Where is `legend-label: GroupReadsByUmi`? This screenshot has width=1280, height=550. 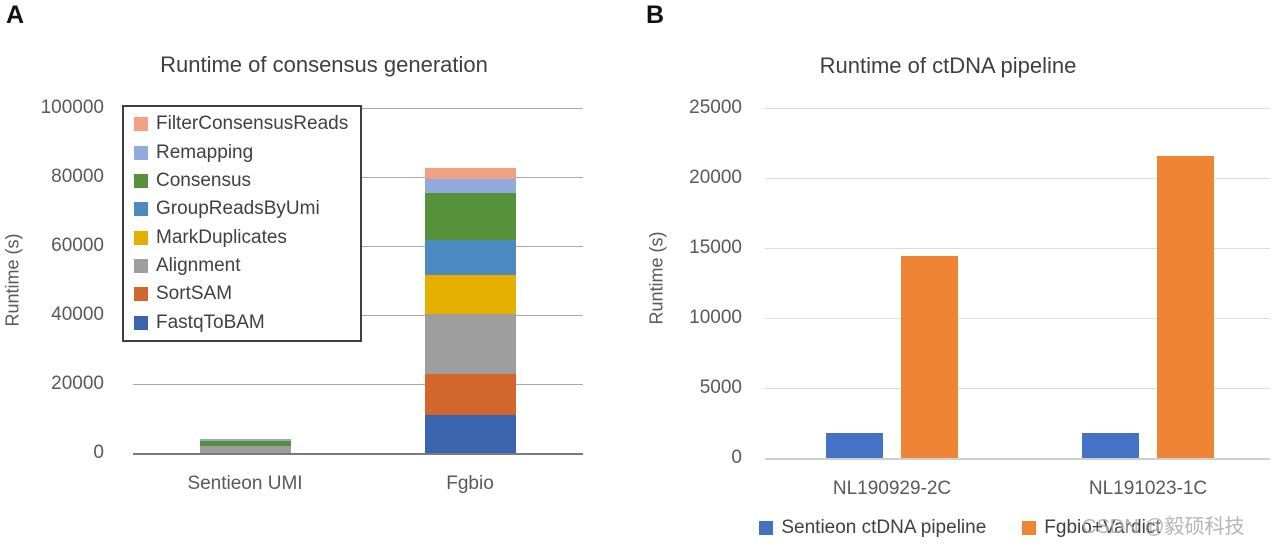 legend-label: GroupReadsByUmi is located at coordinates (238, 209).